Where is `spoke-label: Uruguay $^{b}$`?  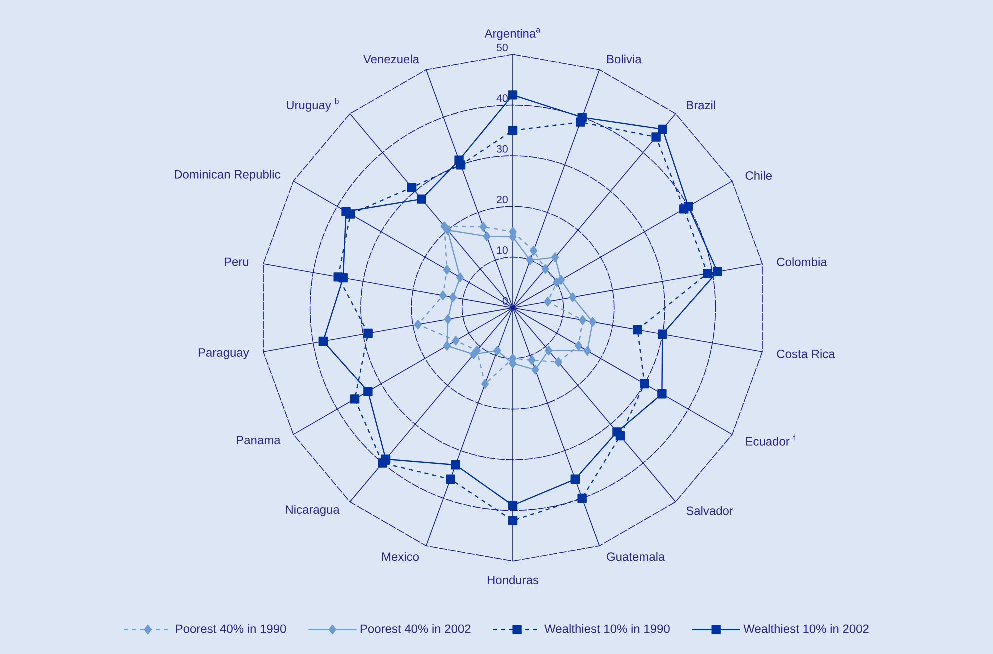
spoke-label: Uruguay $^{b}$ is located at coordinates (313, 105).